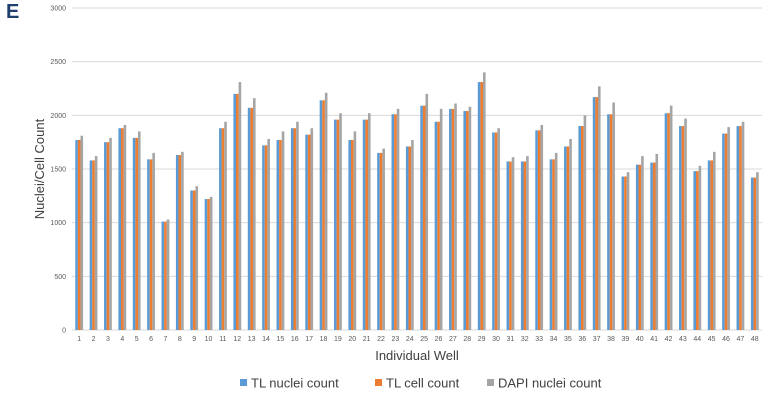  What do you see at coordinates (194, 339) in the screenshot?
I see `x-tick-label: 9` at bounding box center [194, 339].